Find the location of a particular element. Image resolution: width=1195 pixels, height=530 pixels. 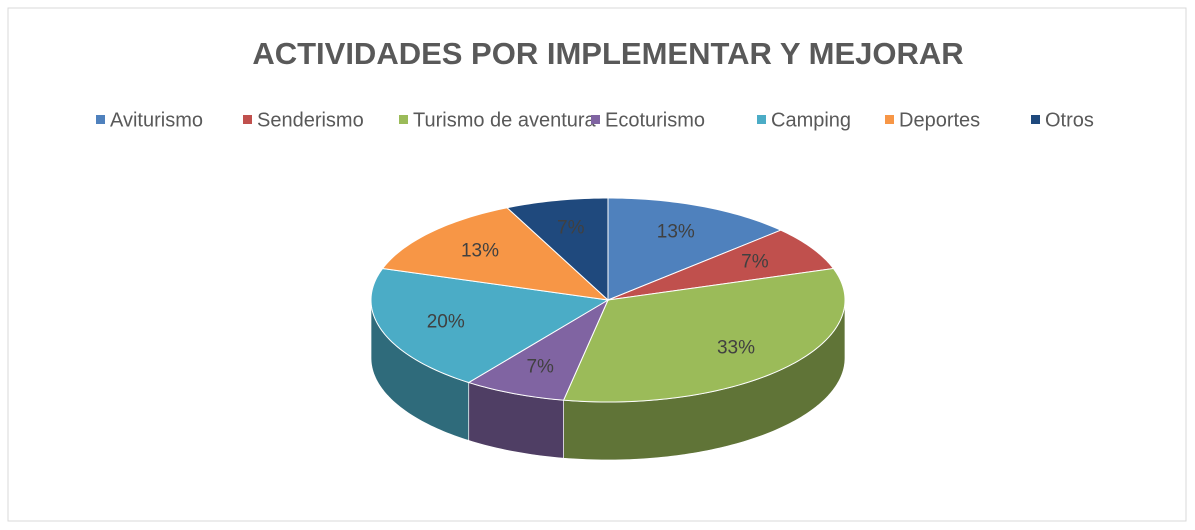

legend-label: Deportes is located at coordinates (939, 120).